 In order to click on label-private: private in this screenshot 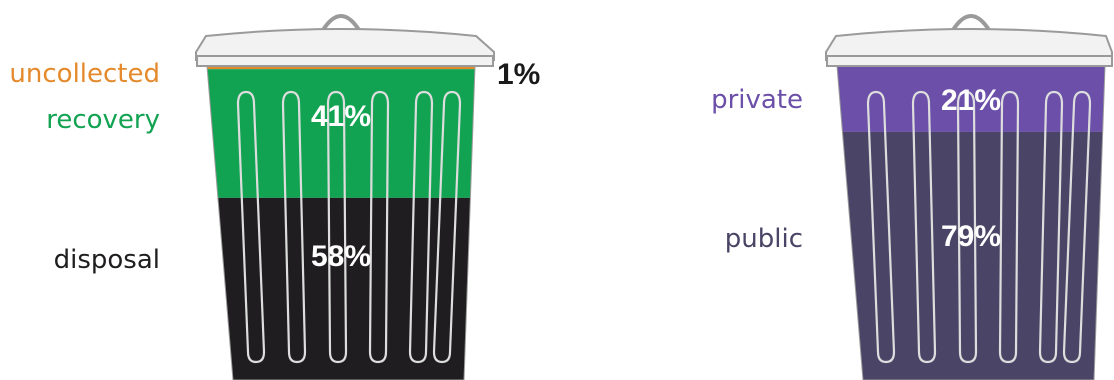, I will do `click(757, 100)`.